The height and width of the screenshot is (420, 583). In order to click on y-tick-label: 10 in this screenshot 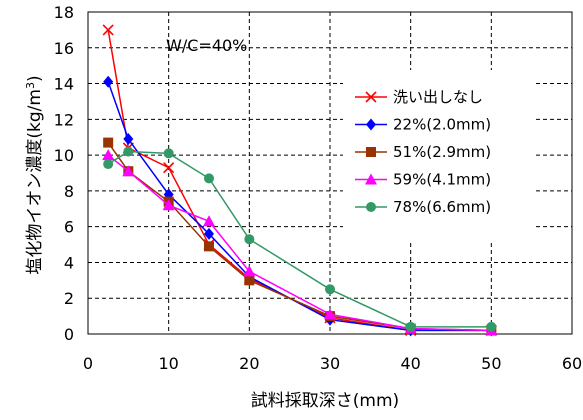, I will do `click(64, 155)`.